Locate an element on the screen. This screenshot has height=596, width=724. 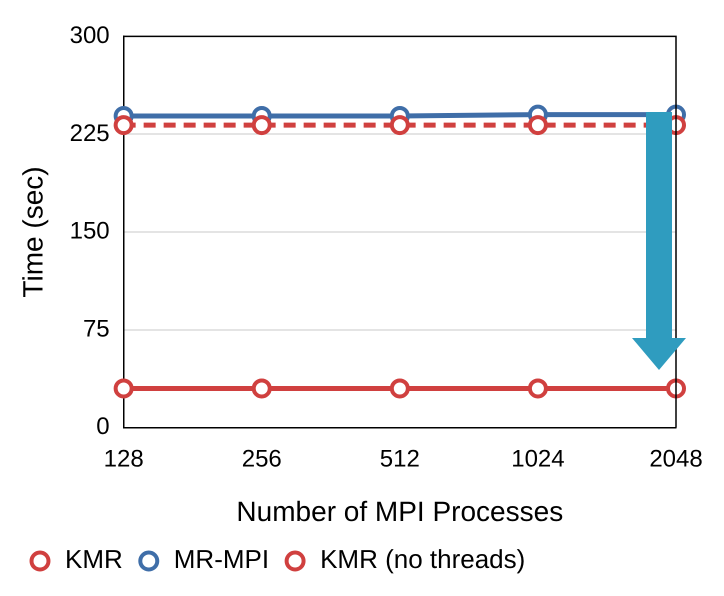
y-tick-label: 300 is located at coordinates (90, 36).